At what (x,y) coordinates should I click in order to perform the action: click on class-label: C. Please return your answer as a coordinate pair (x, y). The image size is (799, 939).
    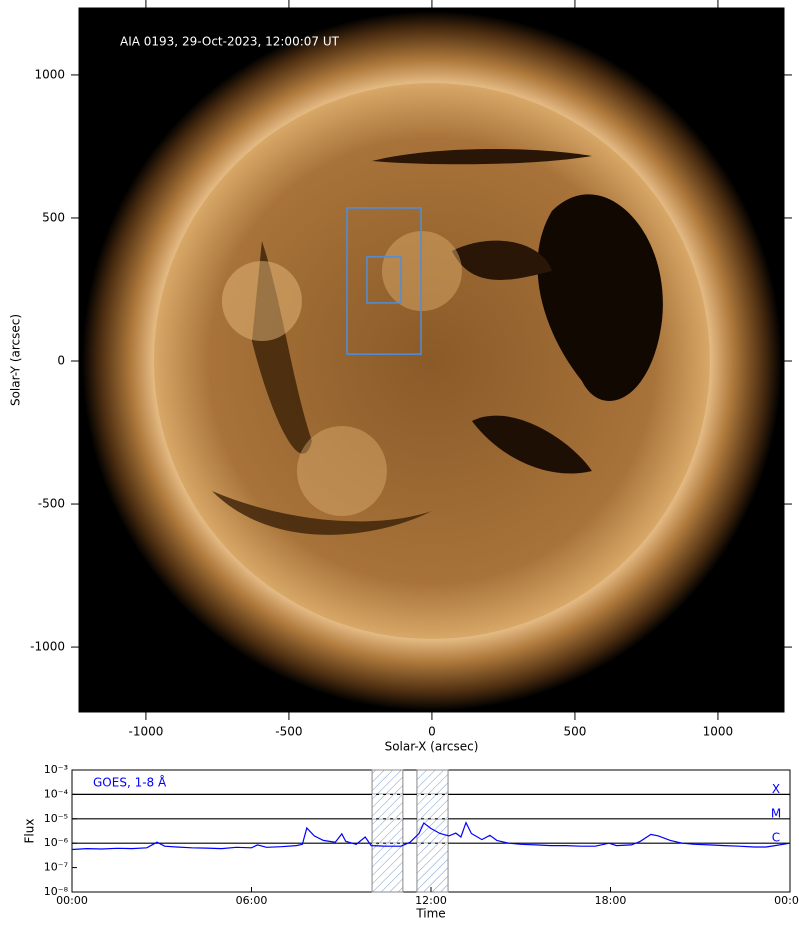
    Looking at the image, I should click on (776, 838).